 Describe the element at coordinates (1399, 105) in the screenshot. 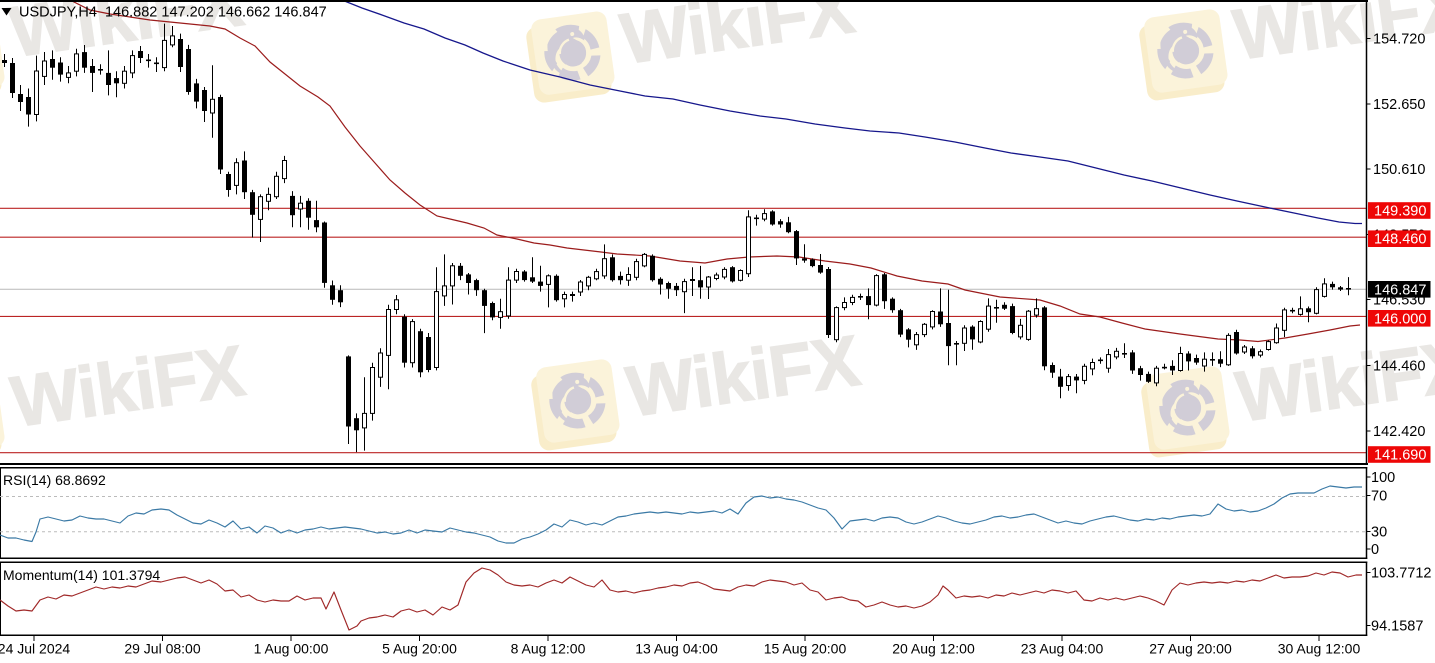

I see `svg-text: 152.650` at that location.